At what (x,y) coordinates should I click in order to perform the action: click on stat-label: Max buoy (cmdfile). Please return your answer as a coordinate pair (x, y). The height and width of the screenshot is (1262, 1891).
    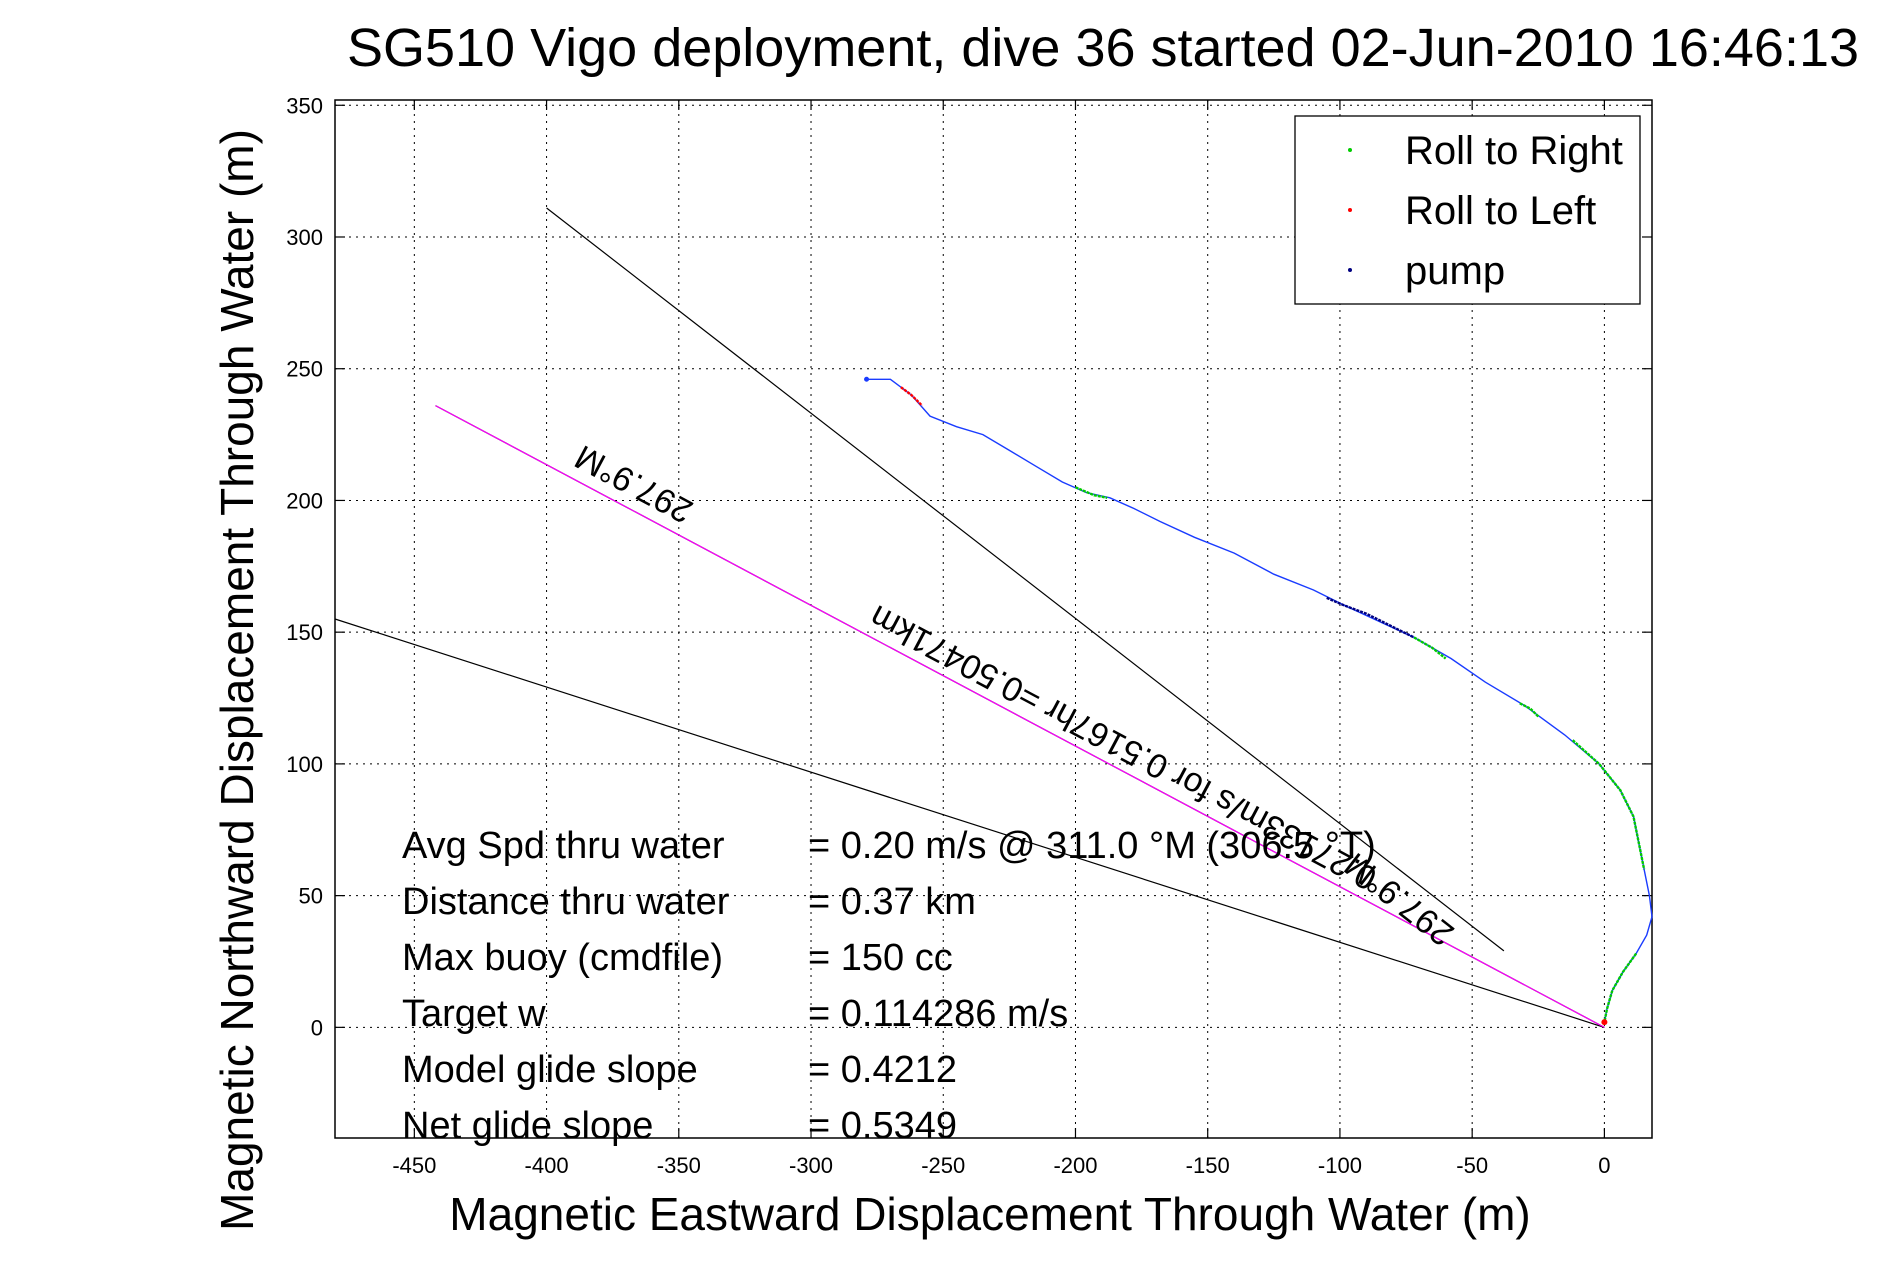
    Looking at the image, I should click on (562, 958).